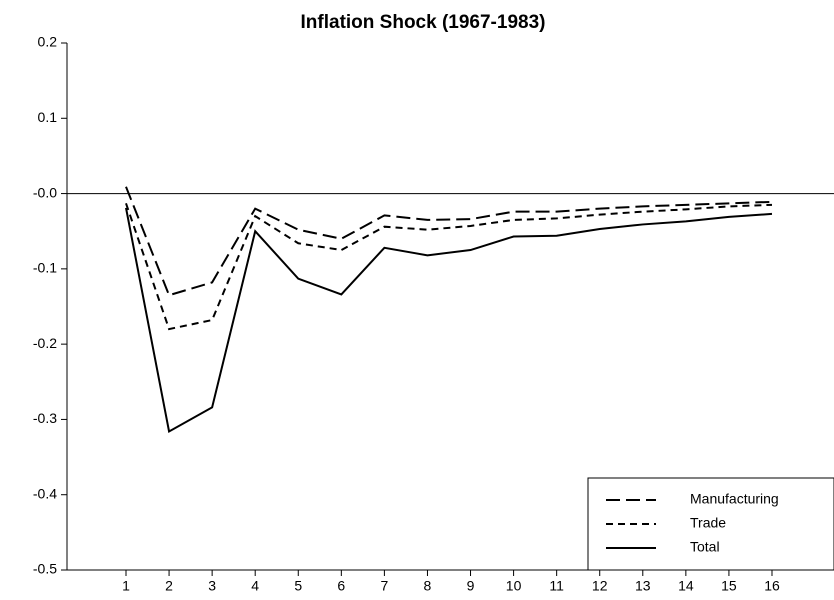  Describe the element at coordinates (384, 586) in the screenshot. I see `x-tick-label: 7` at that location.